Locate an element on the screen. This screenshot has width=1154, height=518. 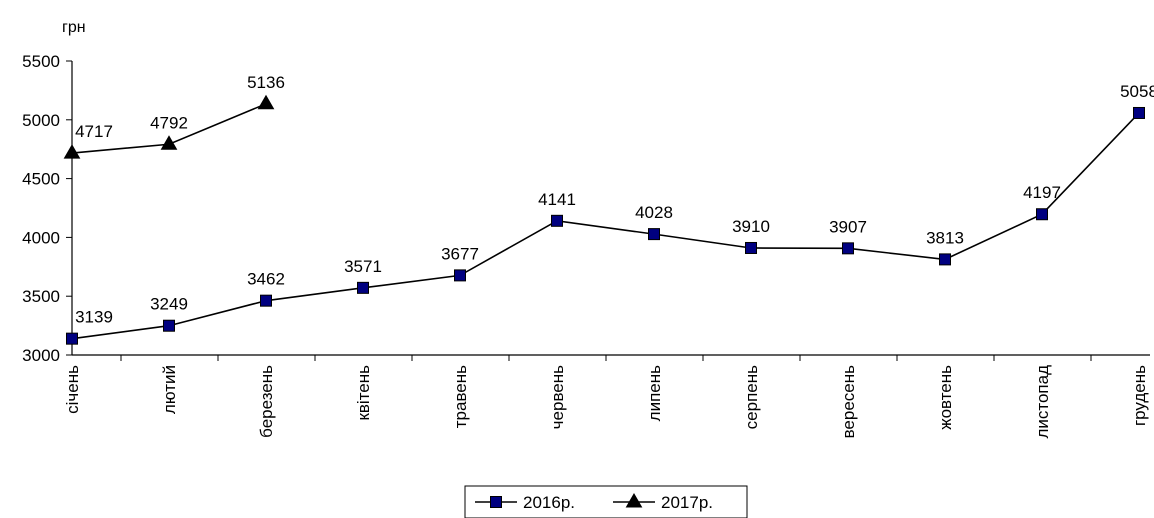
y-axis-unit-label: грн is located at coordinates (74, 27).